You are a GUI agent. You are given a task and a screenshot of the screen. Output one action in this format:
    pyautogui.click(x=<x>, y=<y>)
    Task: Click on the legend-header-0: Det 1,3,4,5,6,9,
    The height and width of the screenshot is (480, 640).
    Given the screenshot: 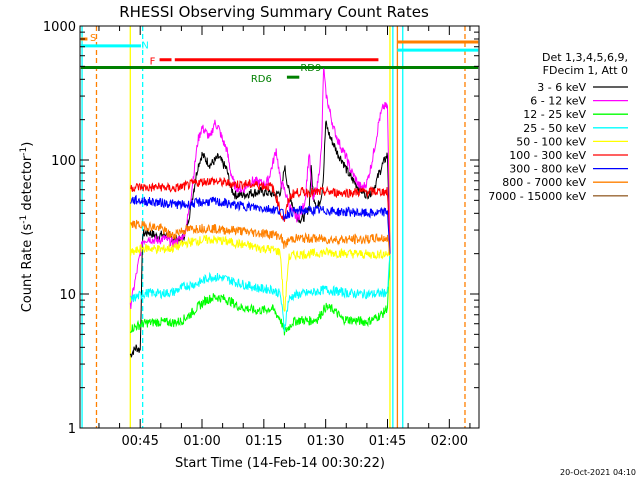 What is the action you would take?
    pyautogui.click(x=585, y=57)
    